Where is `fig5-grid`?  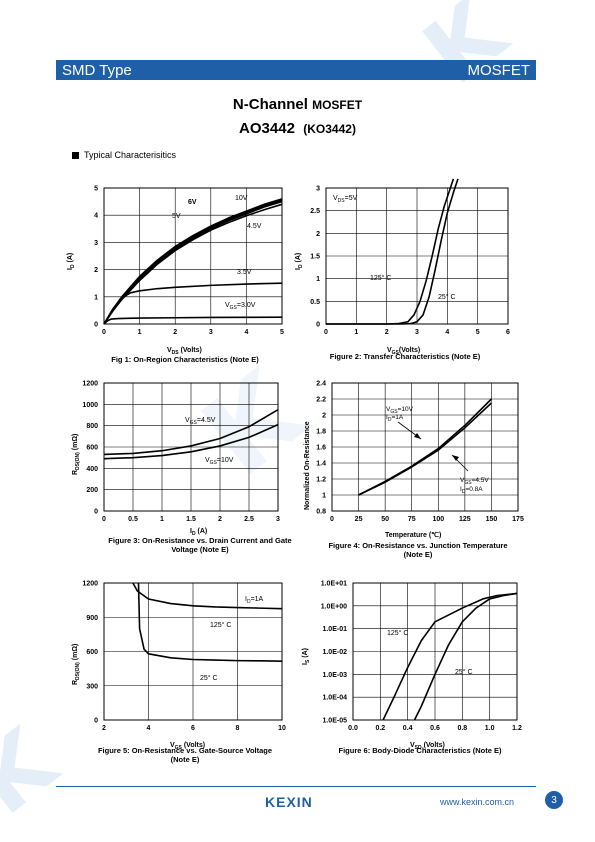
fig5-grid is located at coordinates (193, 651).